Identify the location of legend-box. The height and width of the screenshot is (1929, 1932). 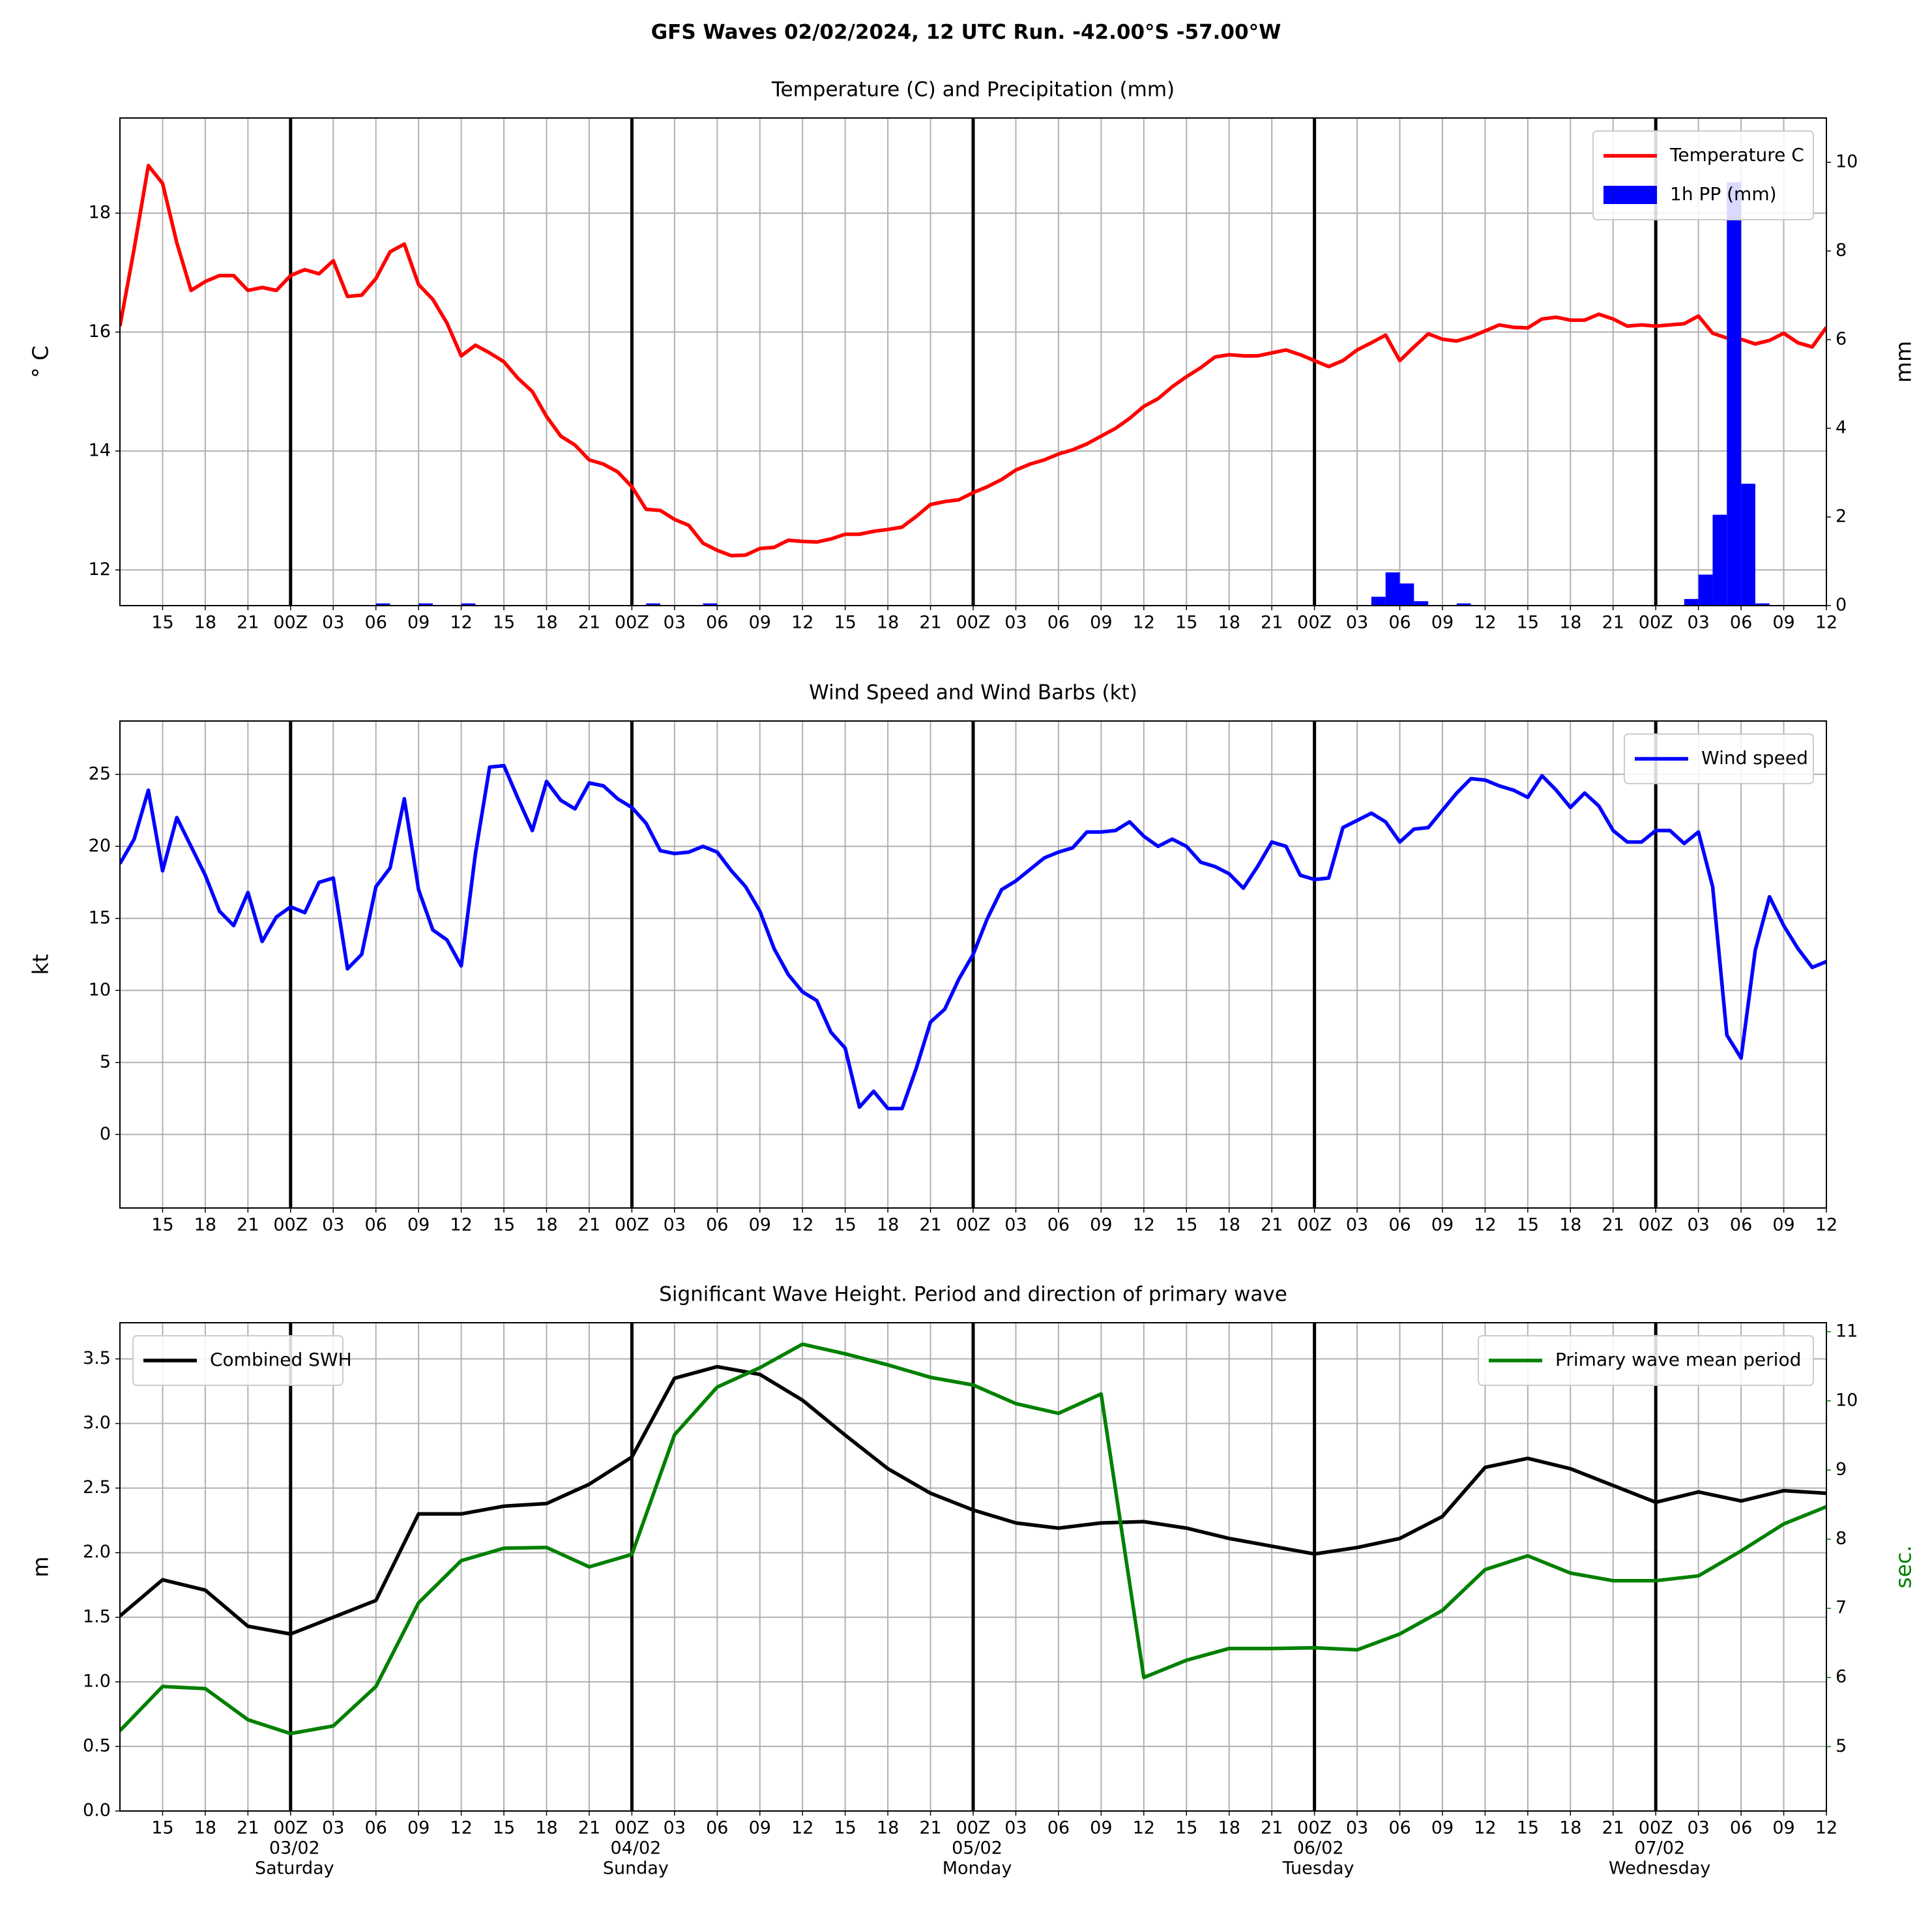
(1719, 758).